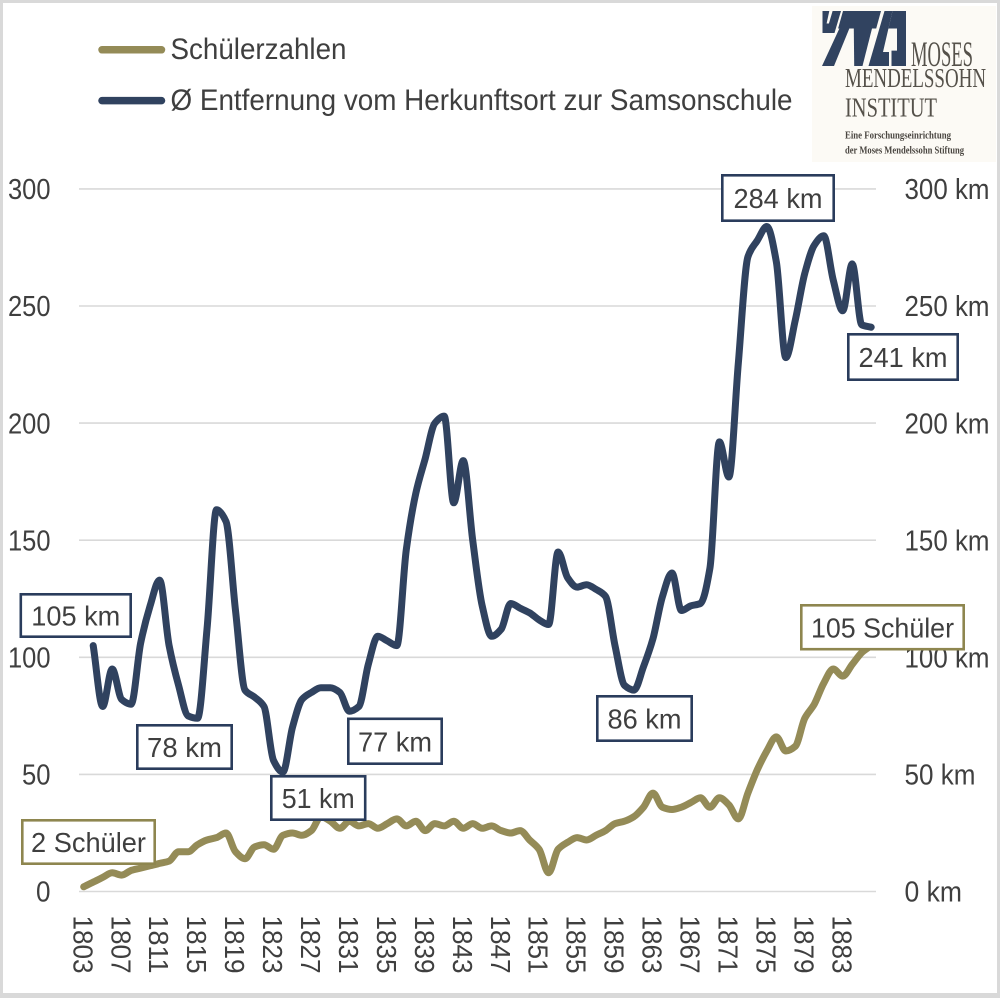  What do you see at coordinates (538, 945) in the screenshot?
I see `svg-text: 1851` at bounding box center [538, 945].